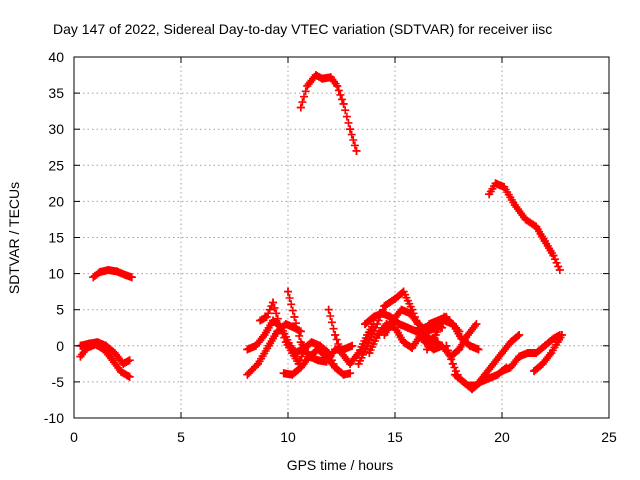 The width and height of the screenshot is (640, 480). What do you see at coordinates (395, 437) in the screenshot?
I see `x-tick-label: 15` at bounding box center [395, 437].